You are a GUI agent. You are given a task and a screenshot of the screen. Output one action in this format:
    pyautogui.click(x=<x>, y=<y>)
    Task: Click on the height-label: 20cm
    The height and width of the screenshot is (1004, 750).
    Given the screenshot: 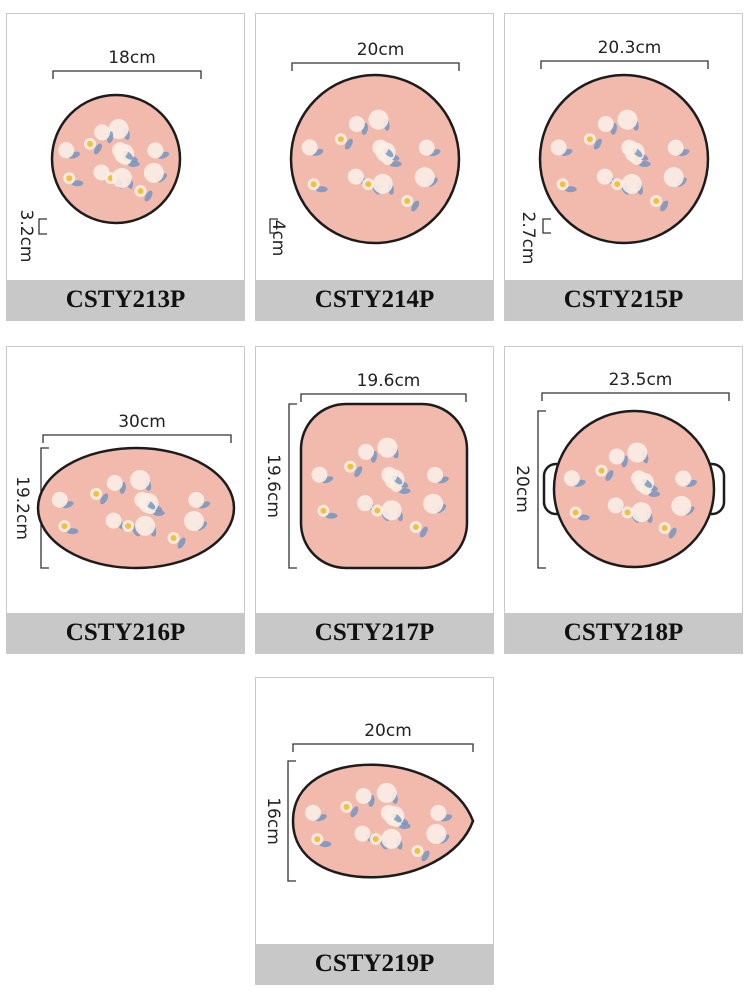 What is the action you would take?
    pyautogui.click(x=522, y=489)
    